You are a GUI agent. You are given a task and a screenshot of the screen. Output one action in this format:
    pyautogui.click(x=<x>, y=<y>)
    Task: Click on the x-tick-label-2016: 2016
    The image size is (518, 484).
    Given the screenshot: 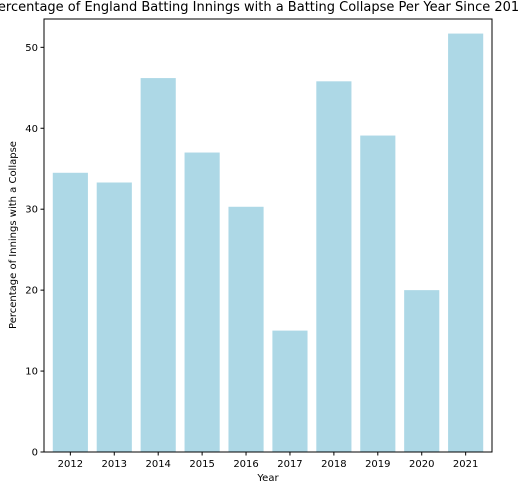 What is the action you would take?
    pyautogui.click(x=245, y=464)
    